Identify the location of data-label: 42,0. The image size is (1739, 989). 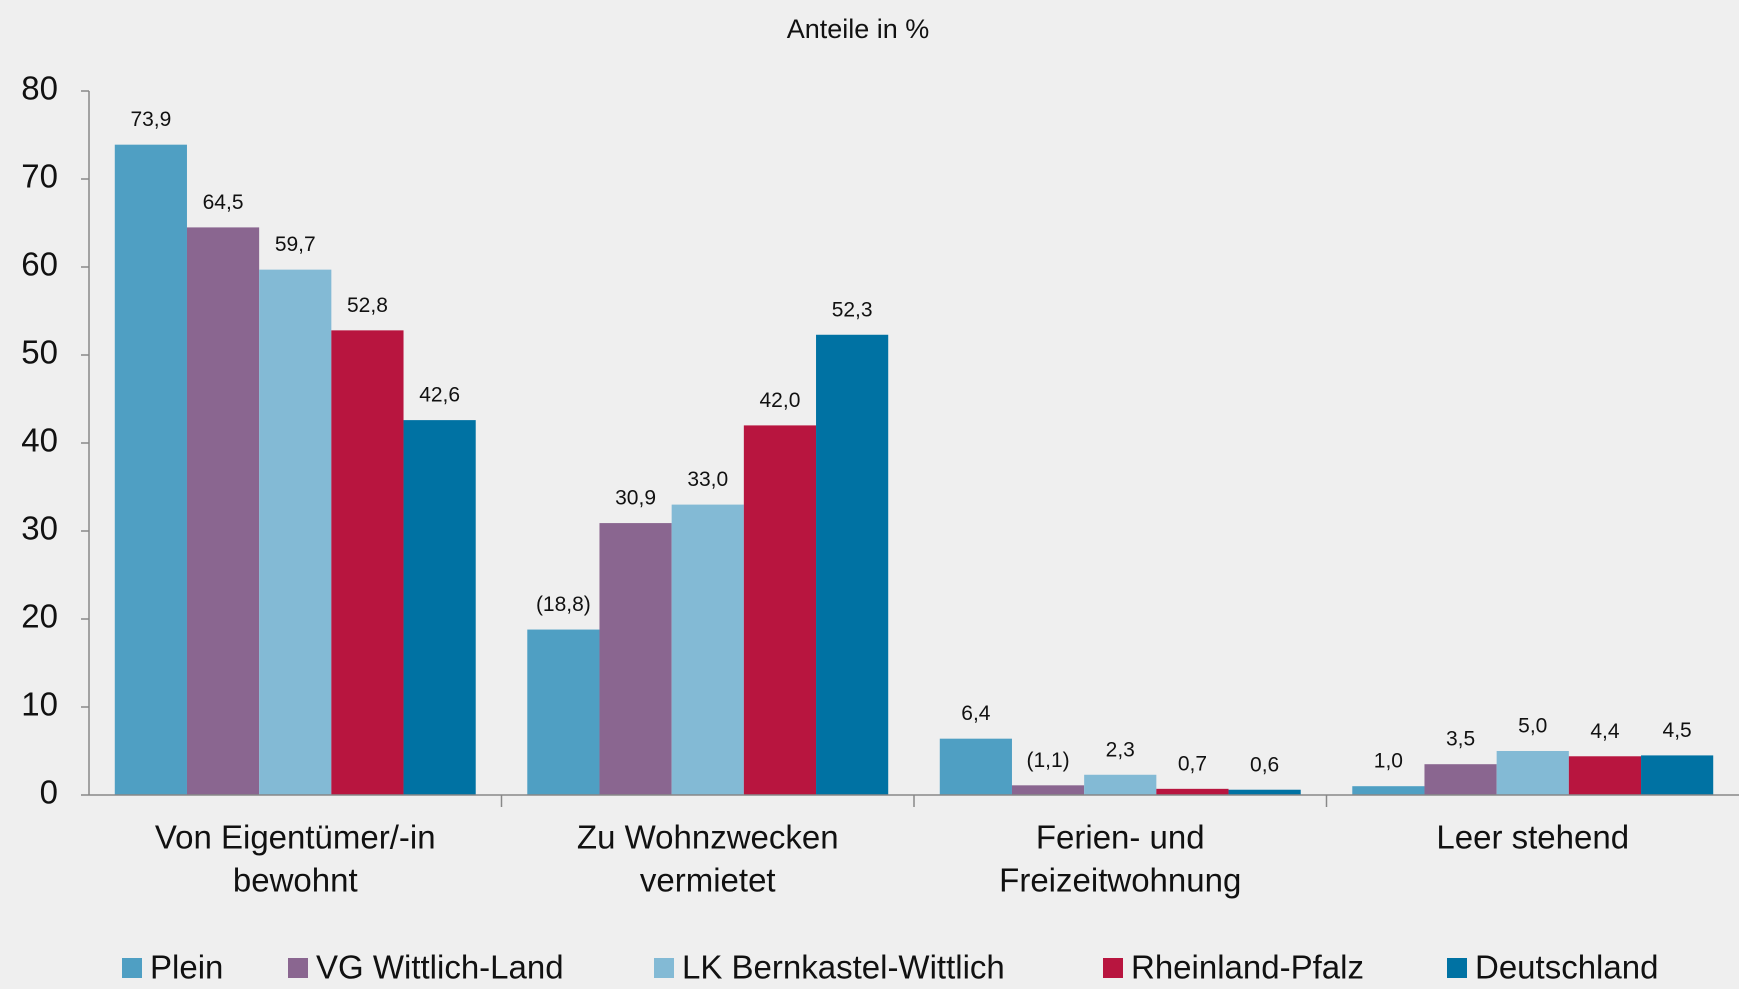
(780, 400).